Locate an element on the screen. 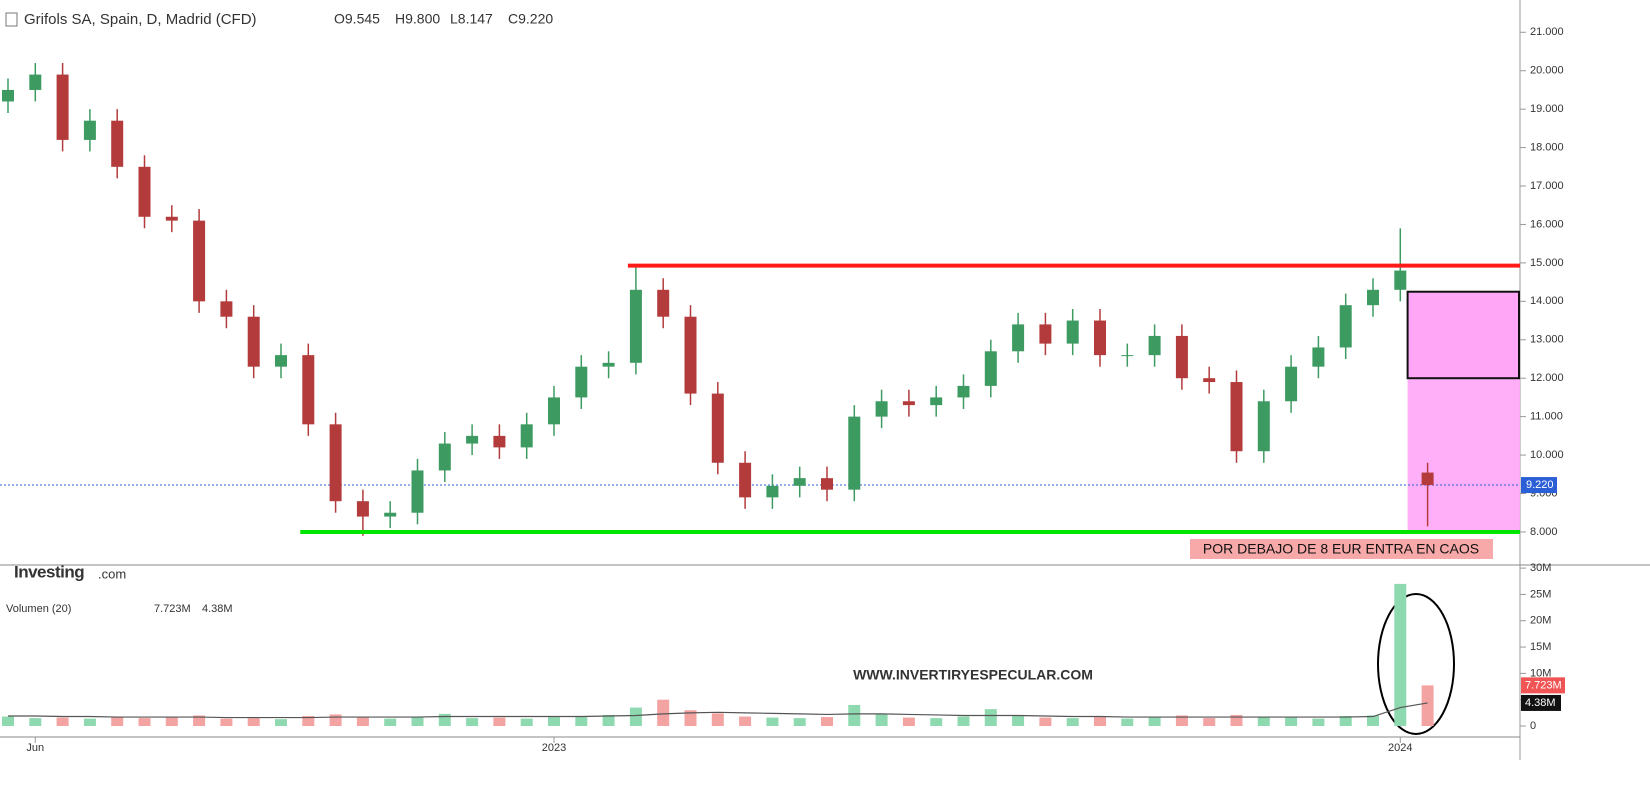  y-tick-label: 13.000 is located at coordinates (1547, 340).